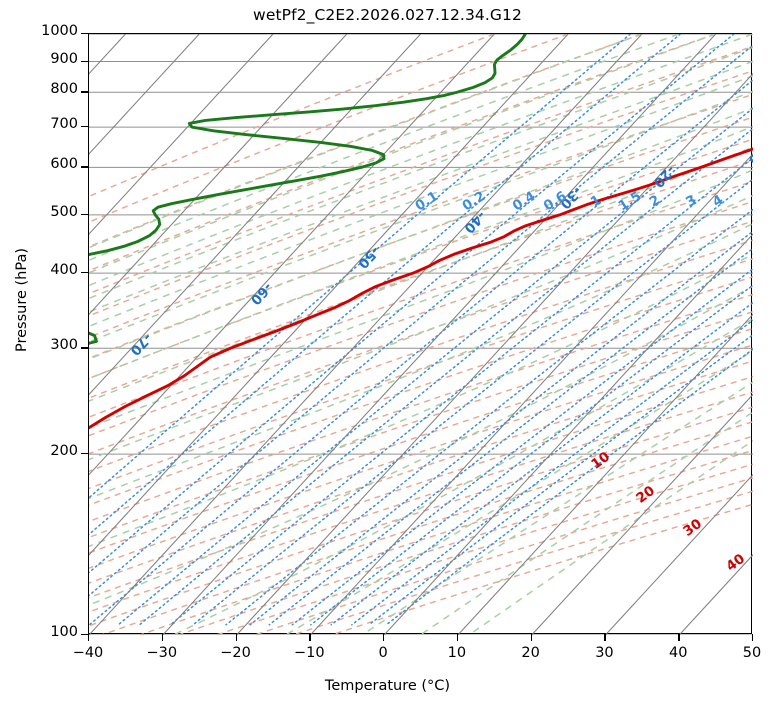  What do you see at coordinates (368, 257) in the screenshot?
I see `isotherm-label: -50` at bounding box center [368, 257].